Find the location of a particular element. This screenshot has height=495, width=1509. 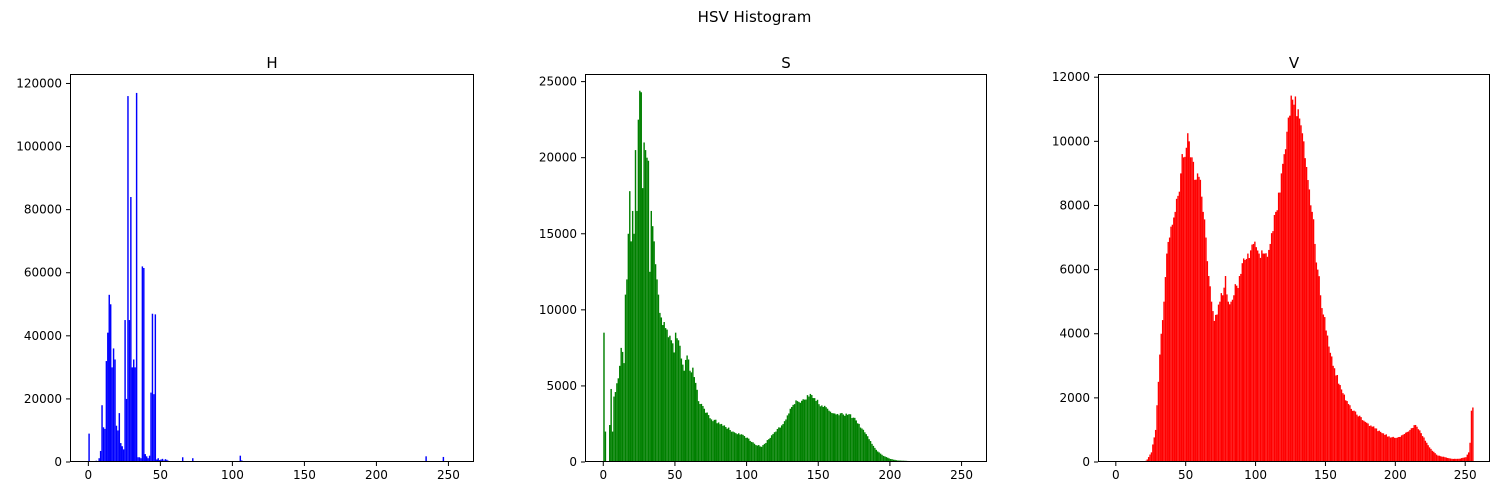

y-tick-label: 0 is located at coordinates (58, 462).